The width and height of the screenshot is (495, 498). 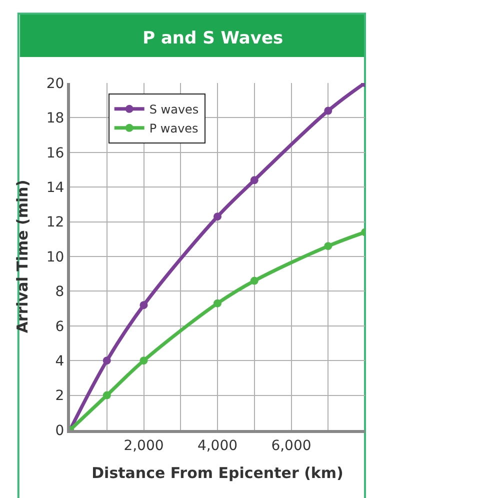 I want to click on y-tick-label: 0, so click(x=59, y=430).